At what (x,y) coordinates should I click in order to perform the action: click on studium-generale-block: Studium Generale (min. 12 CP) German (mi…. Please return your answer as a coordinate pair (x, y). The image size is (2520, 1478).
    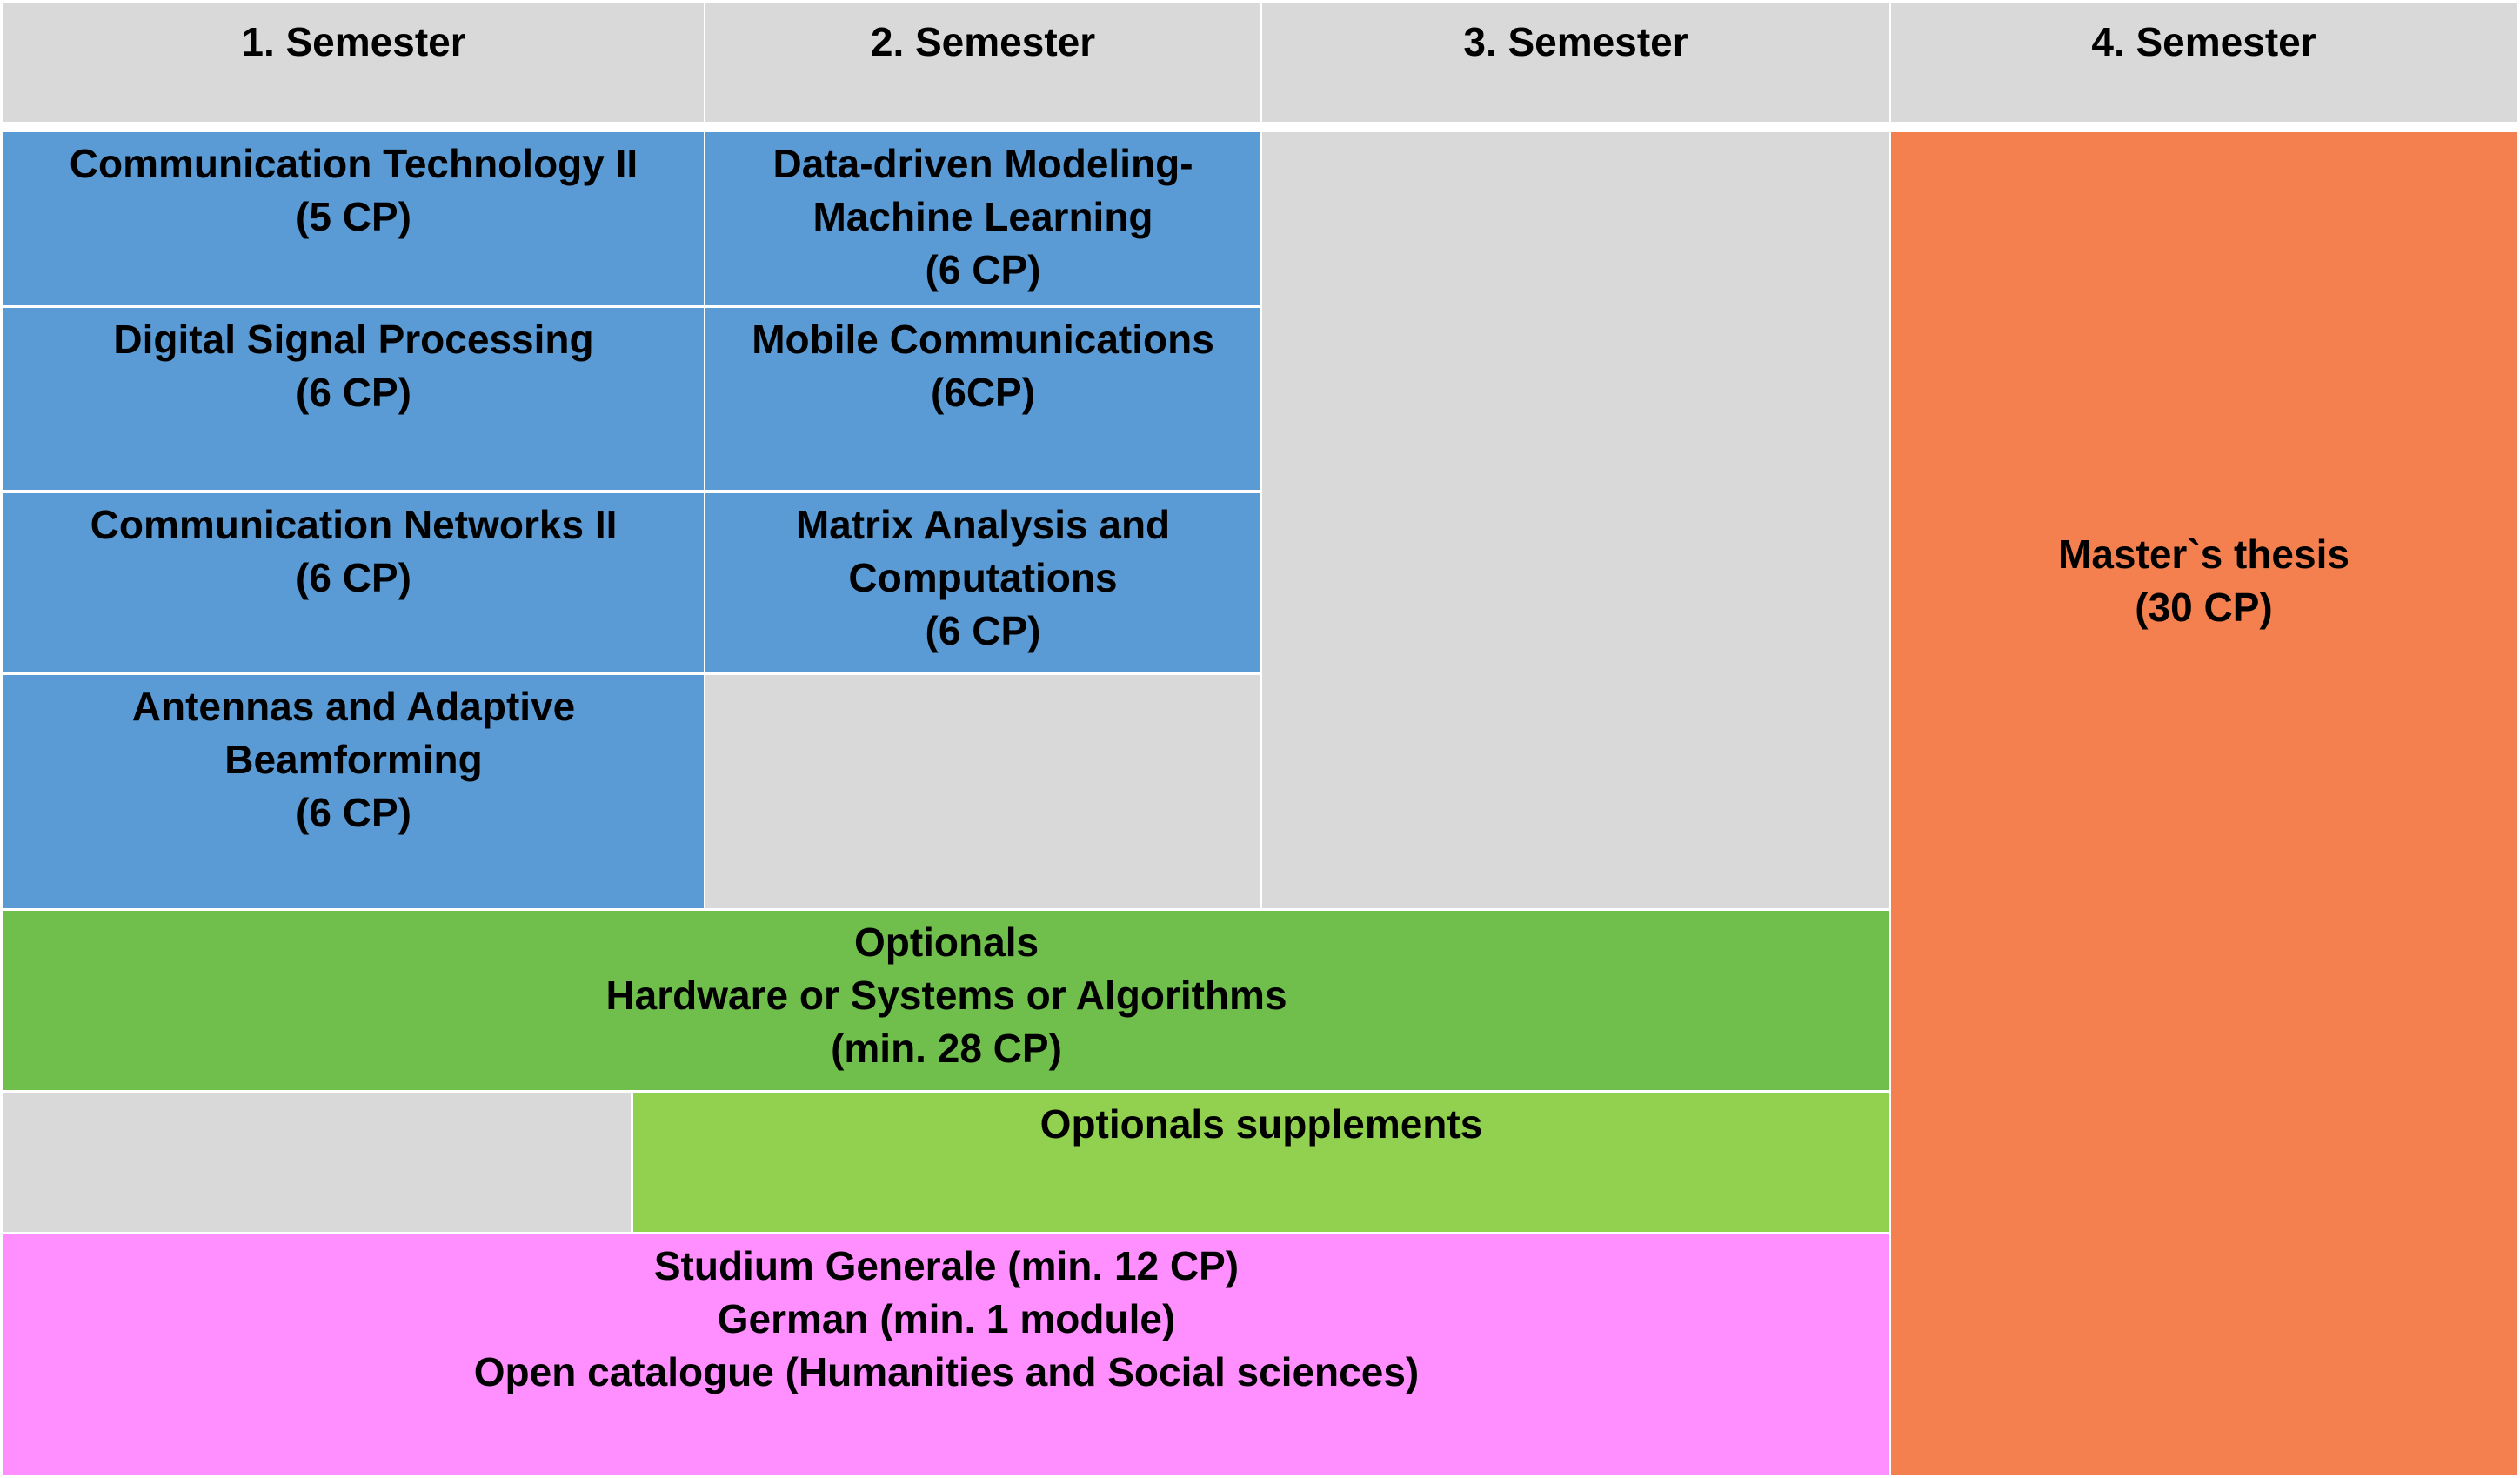
    Looking at the image, I should click on (946, 1354).